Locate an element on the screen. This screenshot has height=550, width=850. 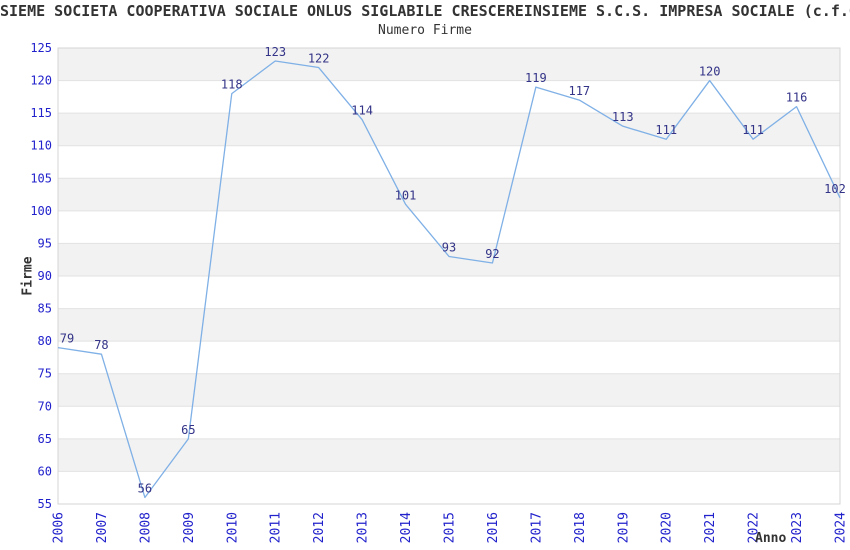
data-point-label: 102 is located at coordinates (835, 189).